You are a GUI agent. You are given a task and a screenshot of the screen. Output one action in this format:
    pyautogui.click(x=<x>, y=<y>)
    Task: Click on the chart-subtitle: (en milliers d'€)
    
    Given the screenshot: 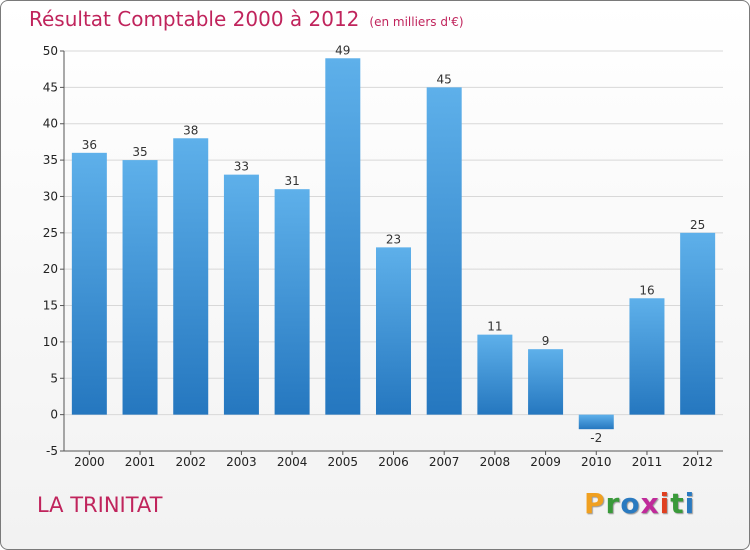 What is the action you would take?
    pyautogui.click(x=416, y=22)
    